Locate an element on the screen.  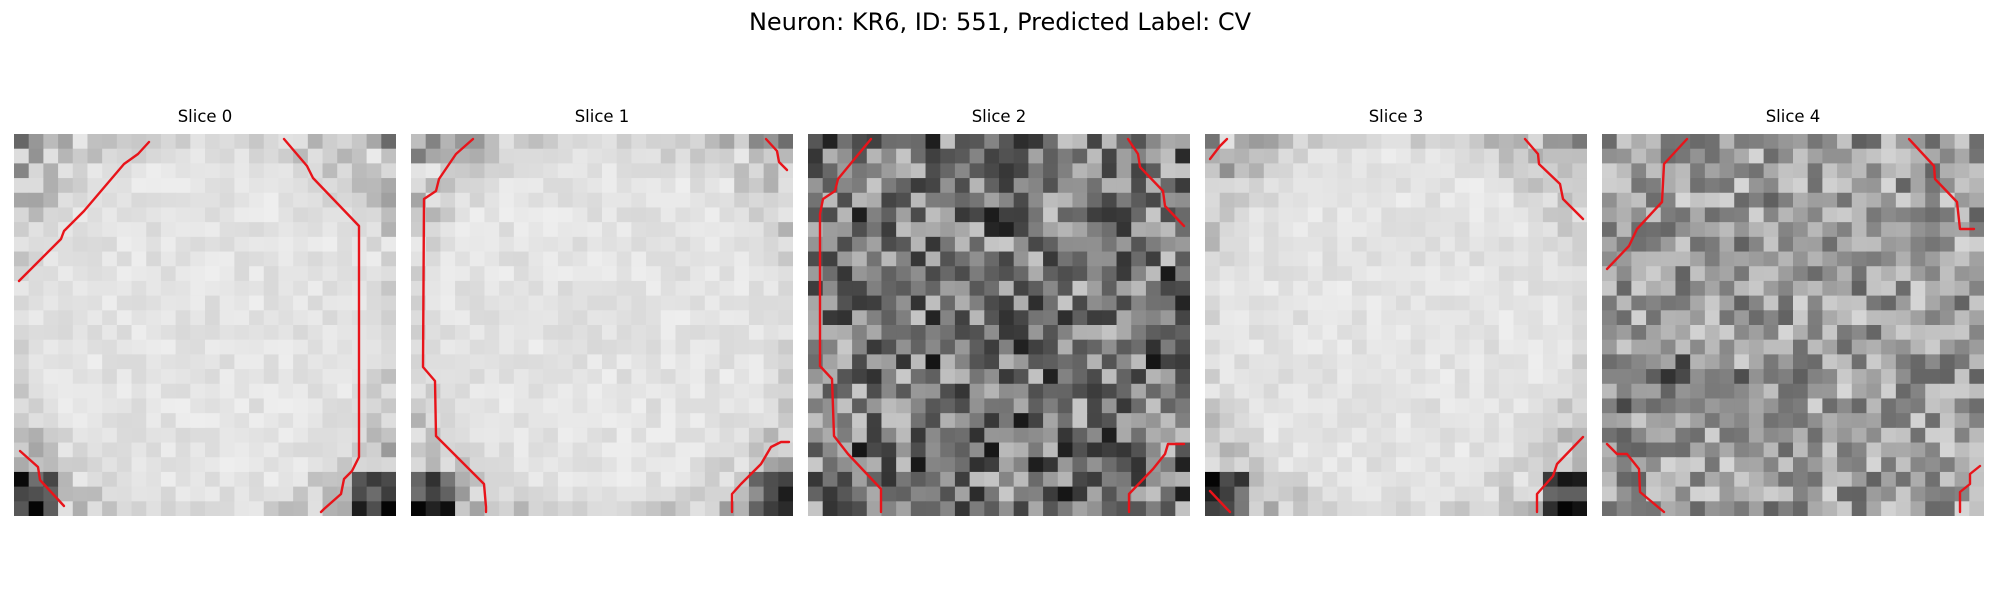
contour-line is located at coordinates (1941, 184).